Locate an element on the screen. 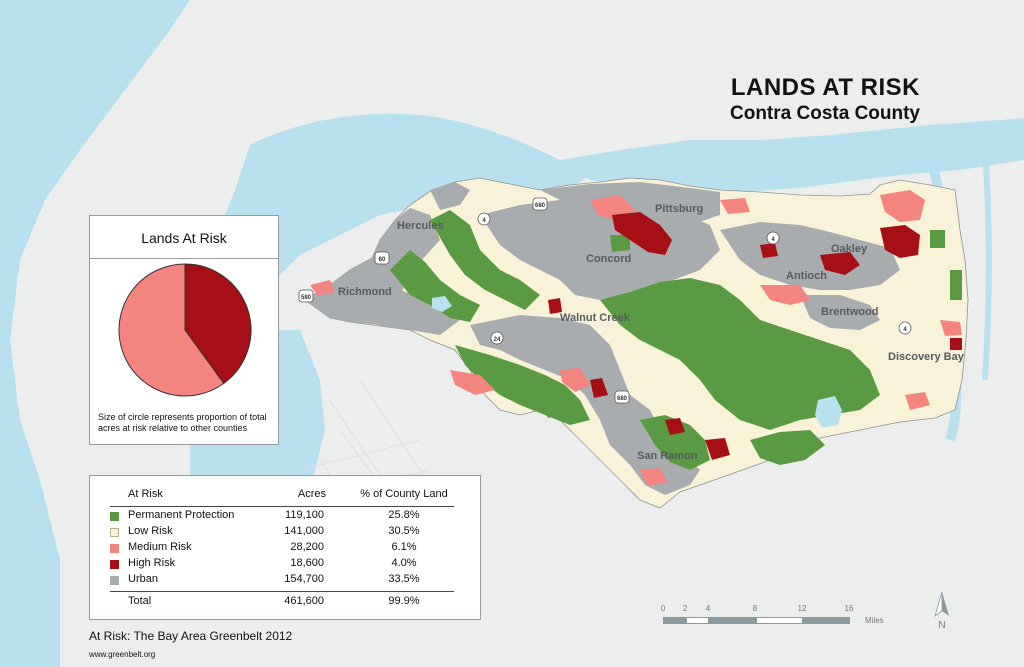 The height and width of the screenshot is (667, 1024). place-label-san-ramon: San Ramon is located at coordinates (667, 456).